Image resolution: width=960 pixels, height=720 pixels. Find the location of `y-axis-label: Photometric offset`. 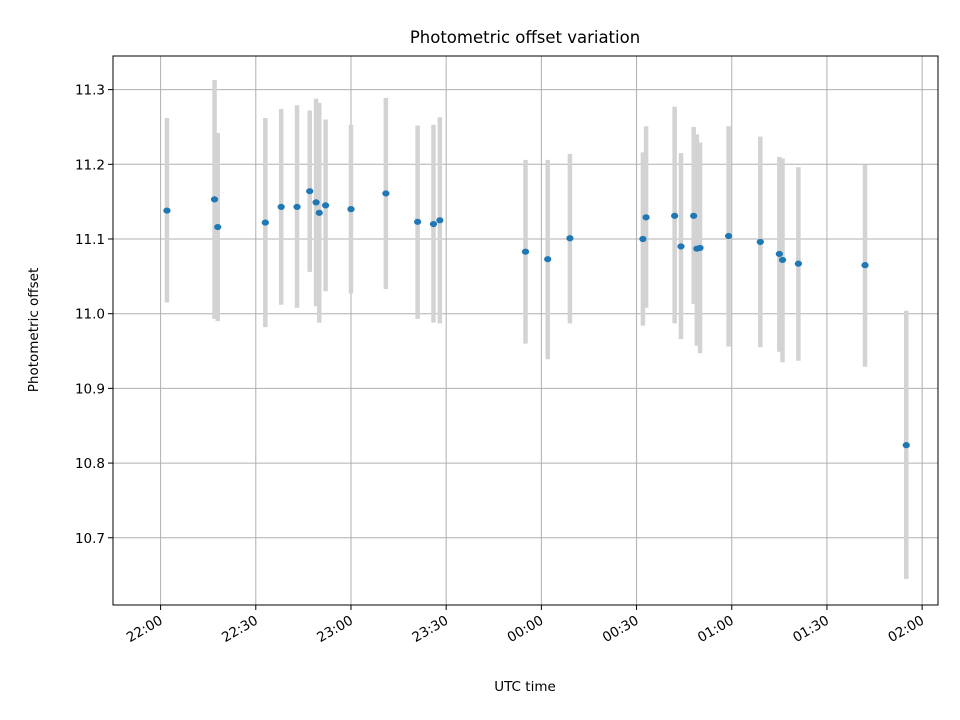

y-axis-label: Photometric offset is located at coordinates (34, 330).